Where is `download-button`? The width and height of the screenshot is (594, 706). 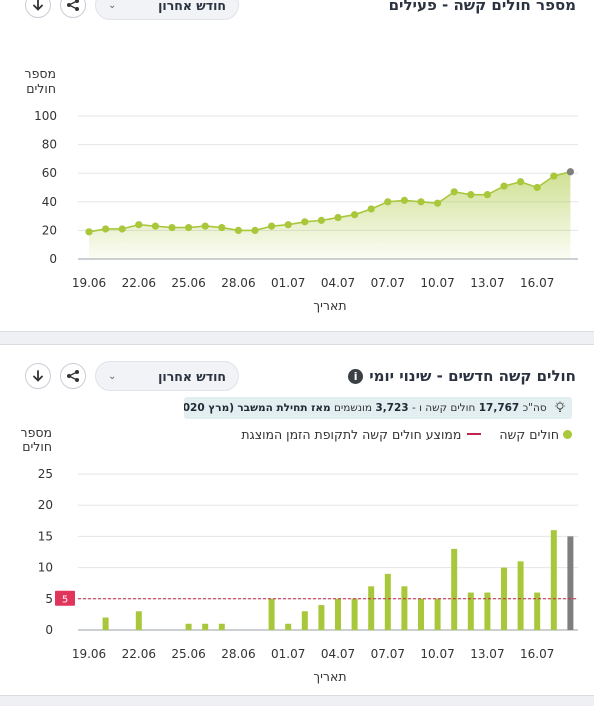
download-button is located at coordinates (38, 376).